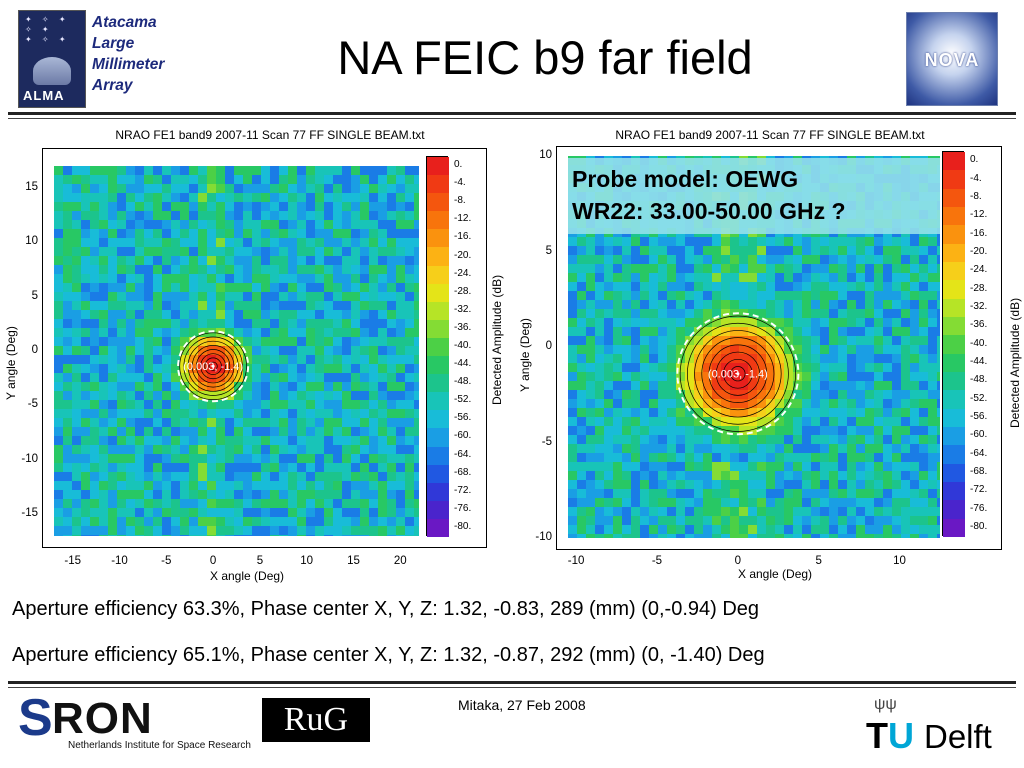 This screenshot has width=1024, height=768. Describe the element at coordinates (512, 113) in the screenshot. I see `header-rule` at that location.